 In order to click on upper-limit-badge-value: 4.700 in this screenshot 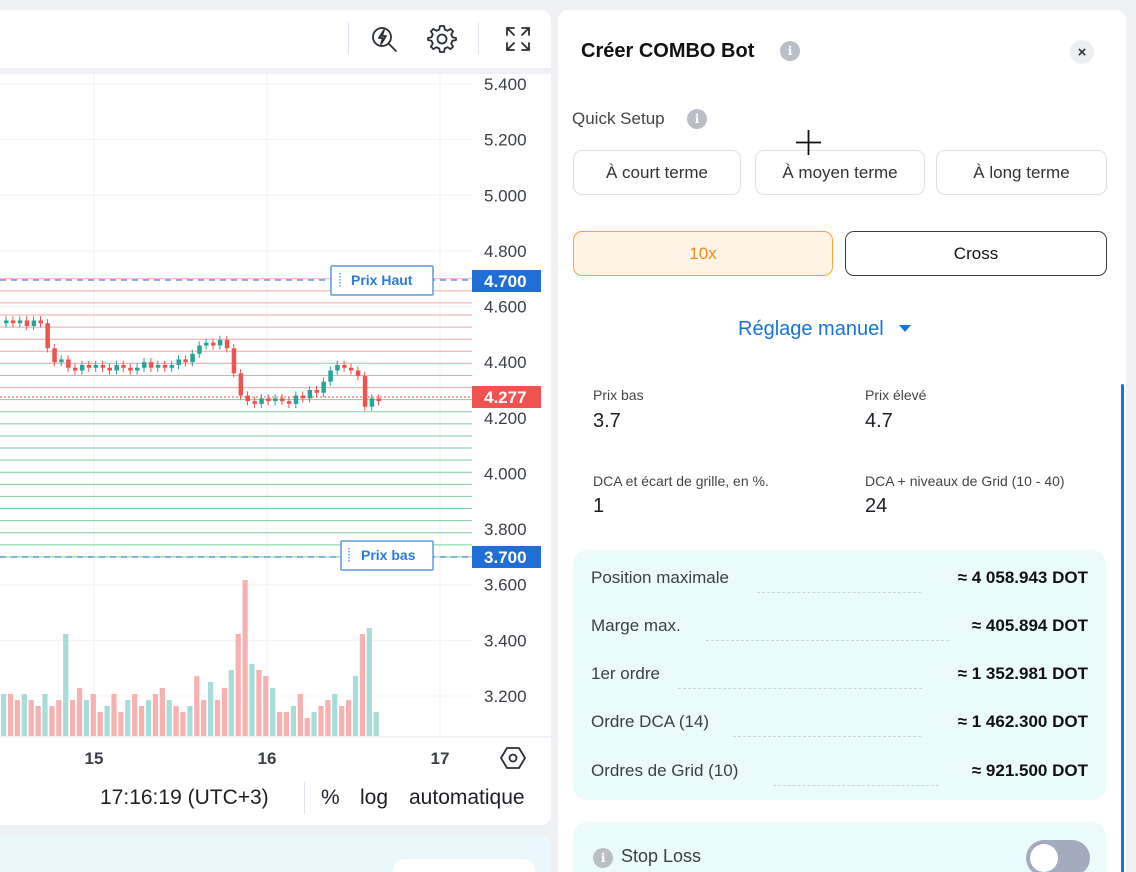, I will do `click(505, 281)`.